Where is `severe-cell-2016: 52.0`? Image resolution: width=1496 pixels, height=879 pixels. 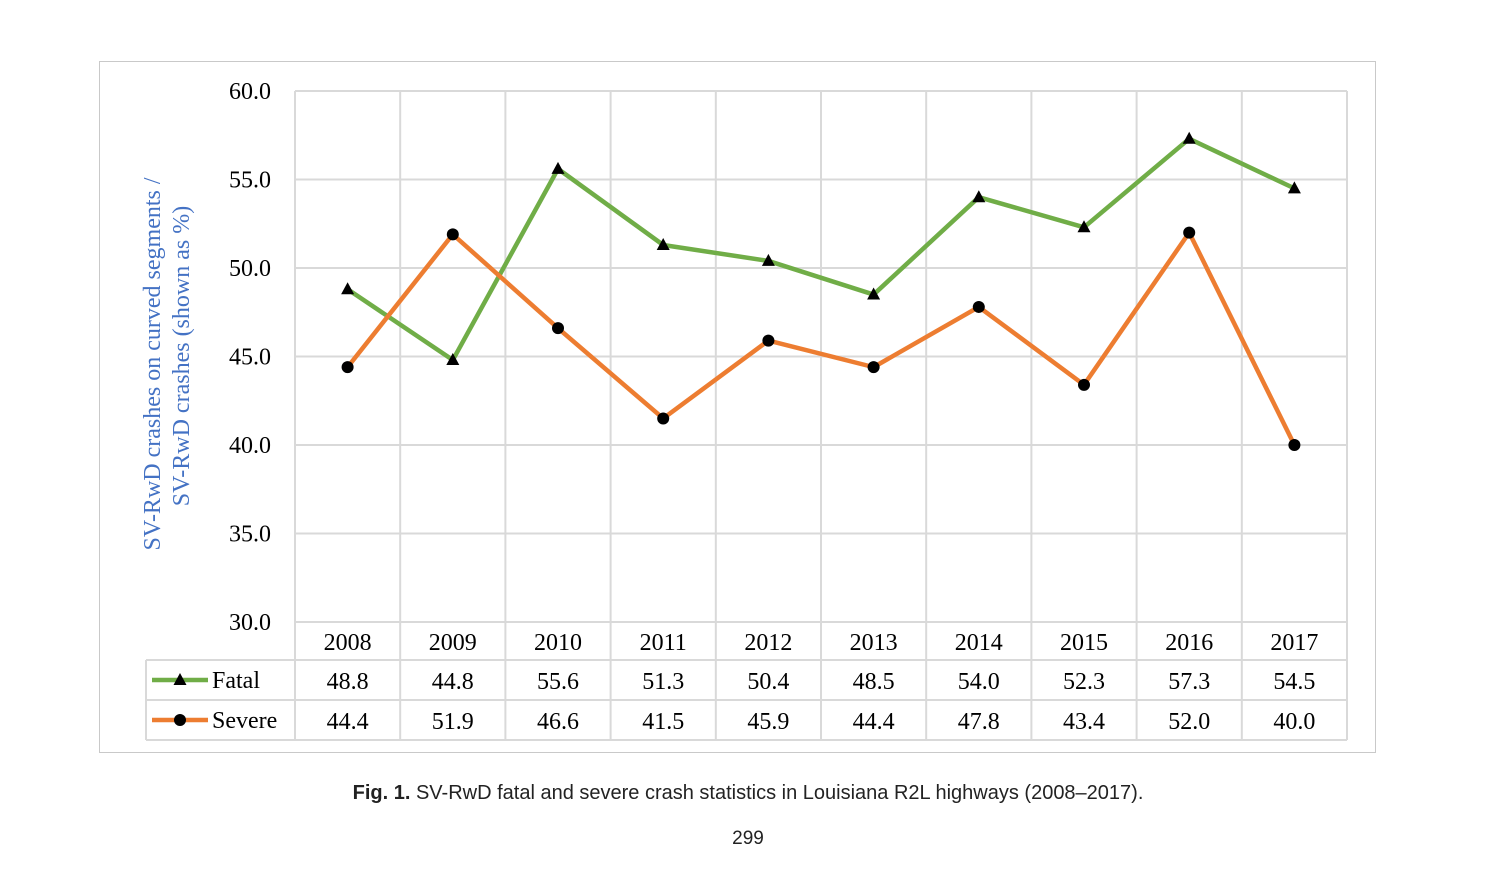
severe-cell-2016: 52.0 is located at coordinates (1189, 722).